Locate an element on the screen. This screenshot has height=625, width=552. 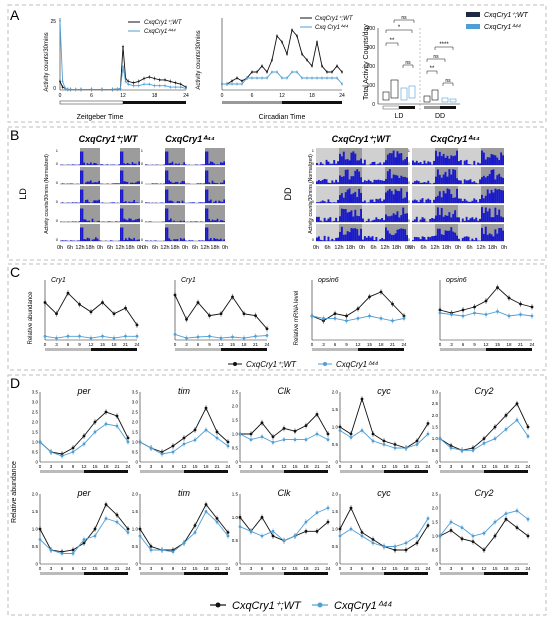
chart-d8-xtick: 21 is located at coordinates (317, 568).